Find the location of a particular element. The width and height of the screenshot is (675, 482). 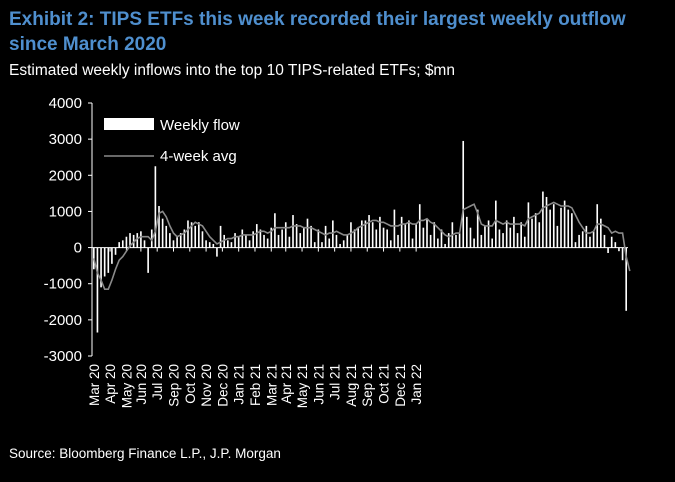

four-week-avg-line is located at coordinates (362, 245).